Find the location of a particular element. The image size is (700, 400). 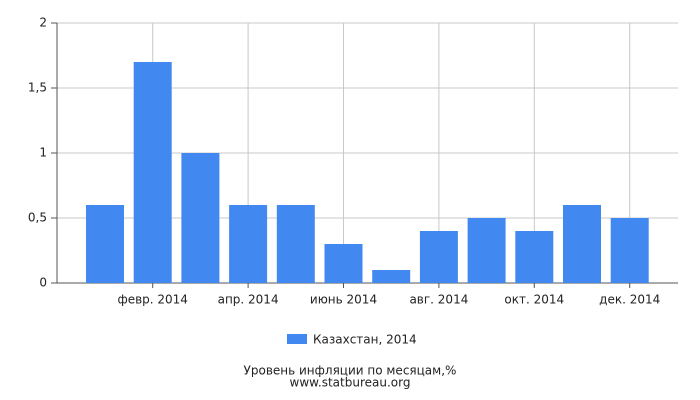

chart-subtitle: www.statbureau.org is located at coordinates (350, 383).